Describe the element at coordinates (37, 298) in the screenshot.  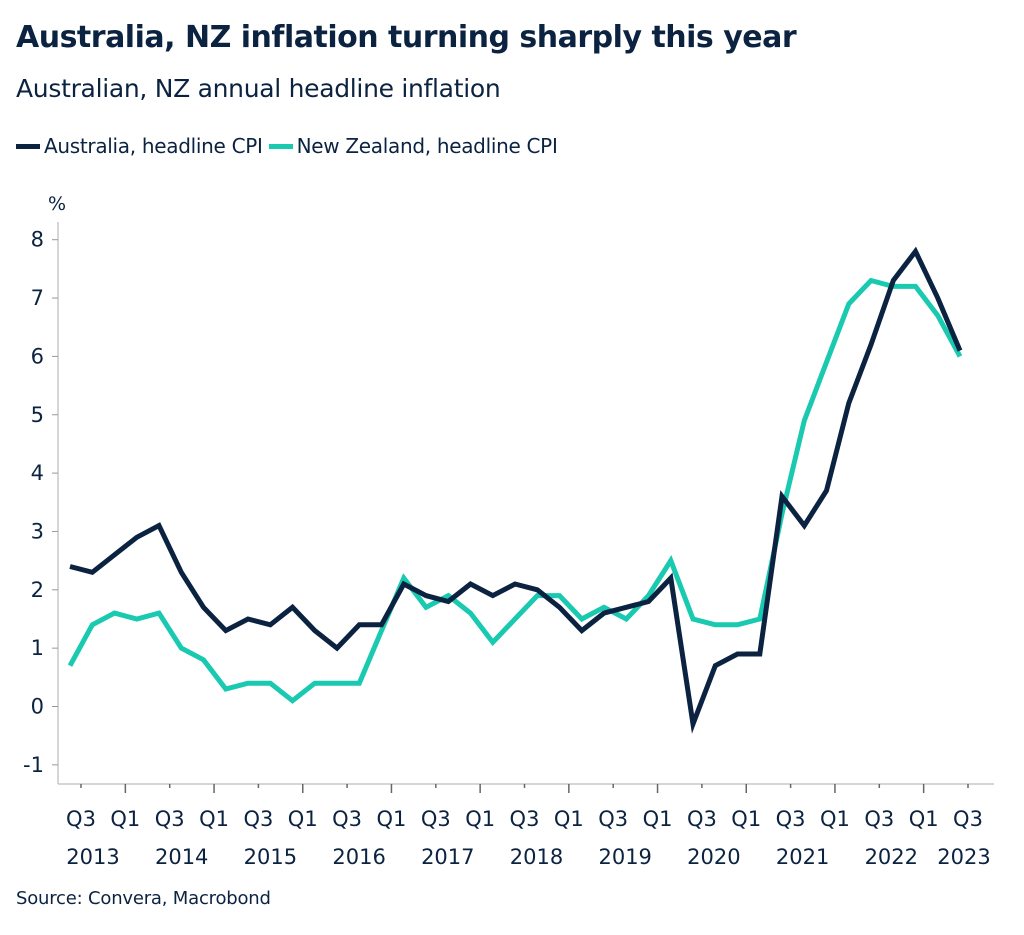
I see `y-tick-label: 7` at that location.